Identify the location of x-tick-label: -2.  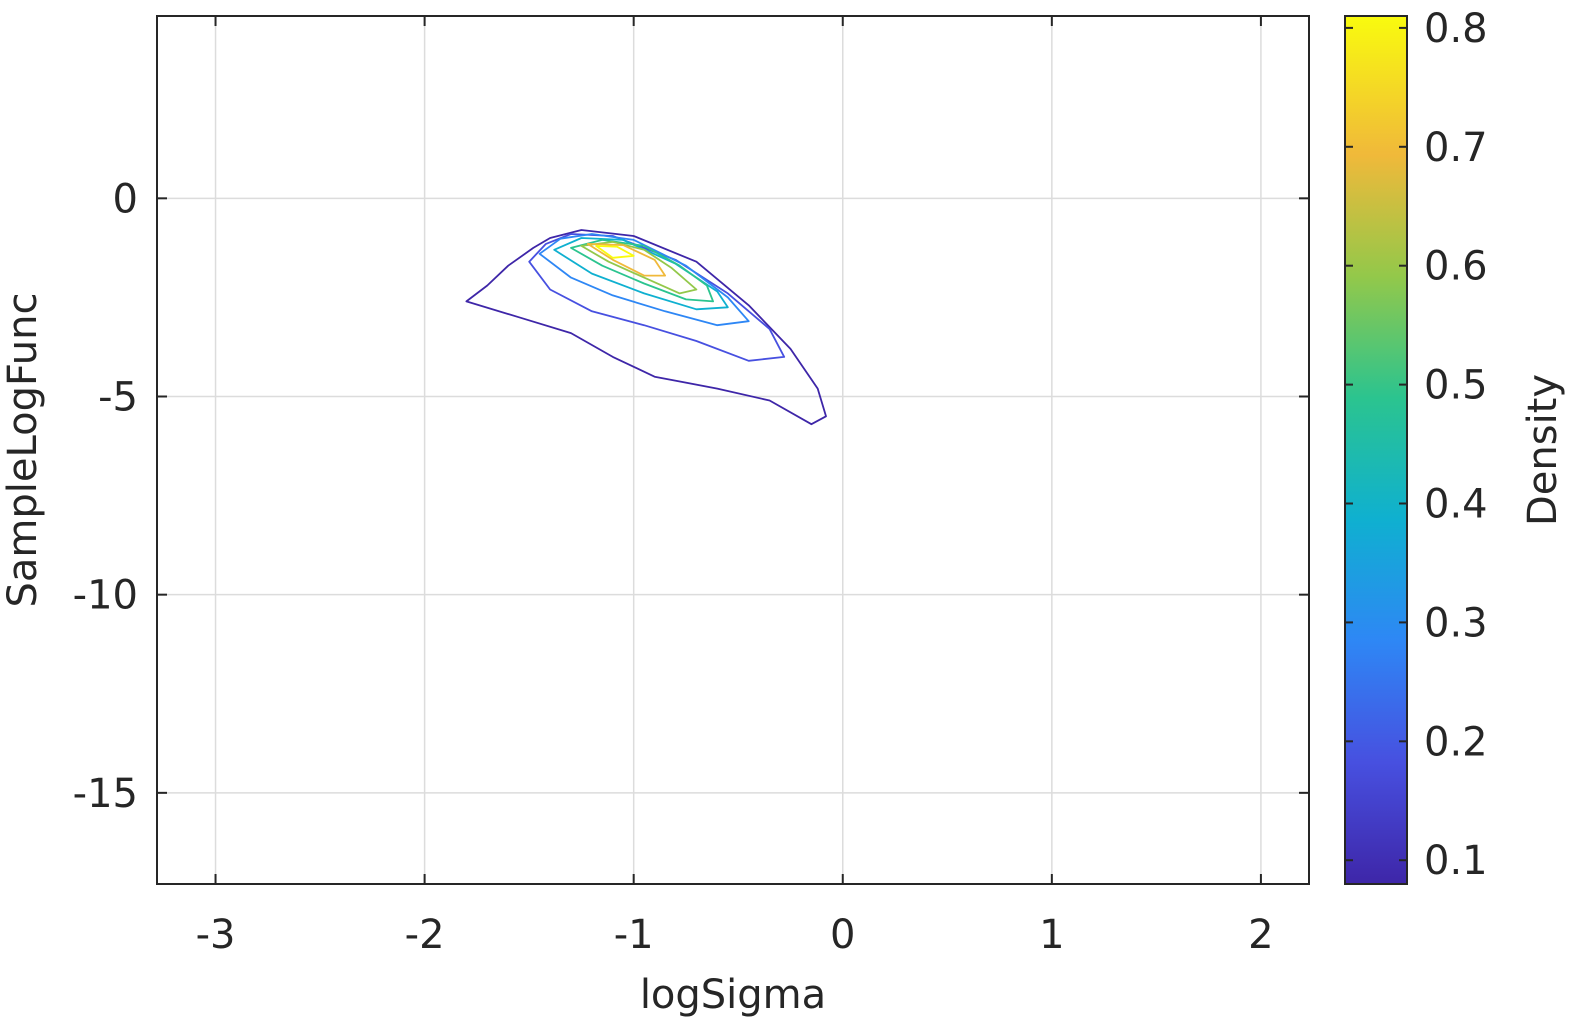
(425, 935).